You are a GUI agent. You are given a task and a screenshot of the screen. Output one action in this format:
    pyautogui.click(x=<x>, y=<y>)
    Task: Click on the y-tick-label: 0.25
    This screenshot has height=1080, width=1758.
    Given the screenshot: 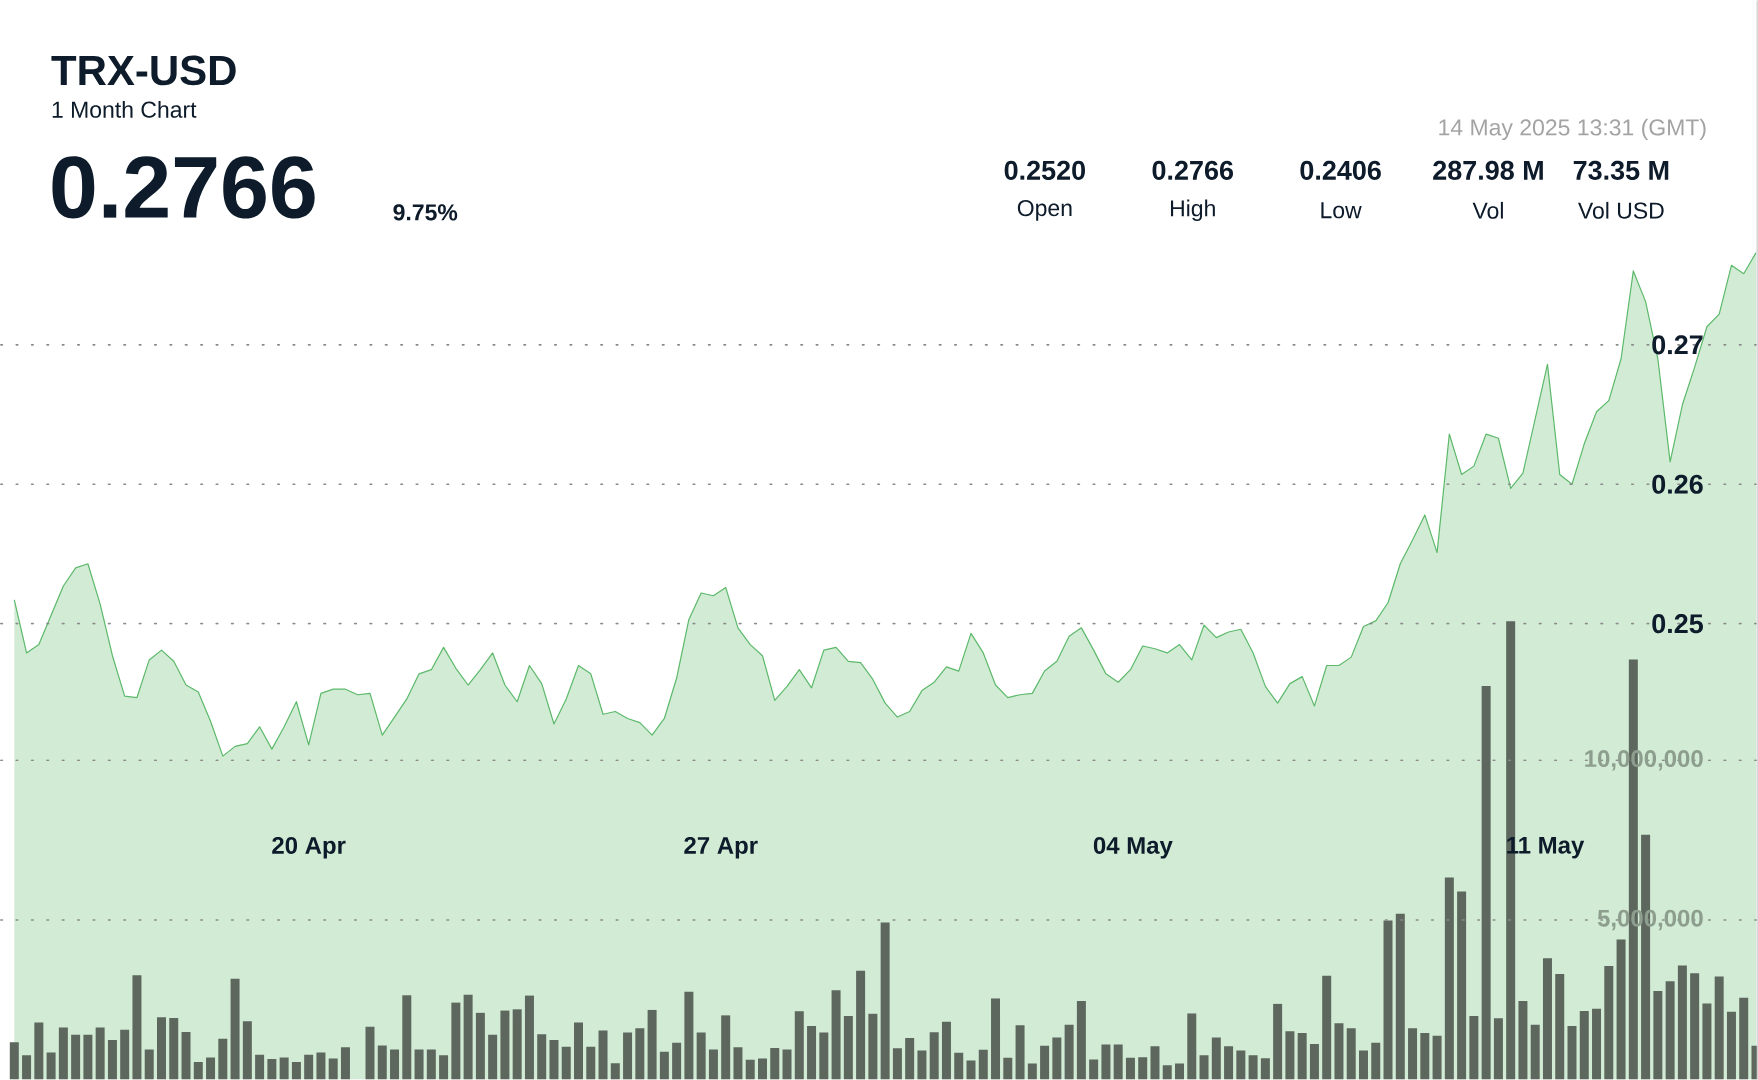 What is the action you would take?
    pyautogui.click(x=1677, y=624)
    